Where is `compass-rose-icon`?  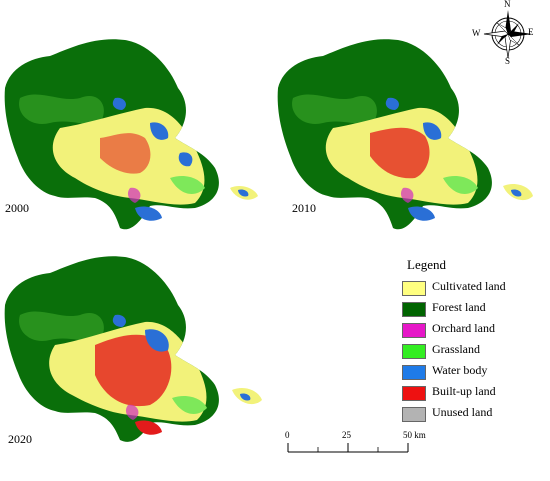 compass-rose-icon is located at coordinates (507, 34).